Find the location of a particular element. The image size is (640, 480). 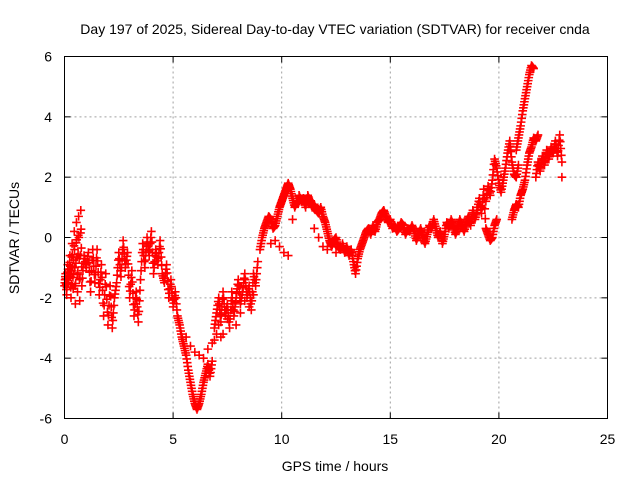

y-tick-label: -2 is located at coordinates (46, 298).